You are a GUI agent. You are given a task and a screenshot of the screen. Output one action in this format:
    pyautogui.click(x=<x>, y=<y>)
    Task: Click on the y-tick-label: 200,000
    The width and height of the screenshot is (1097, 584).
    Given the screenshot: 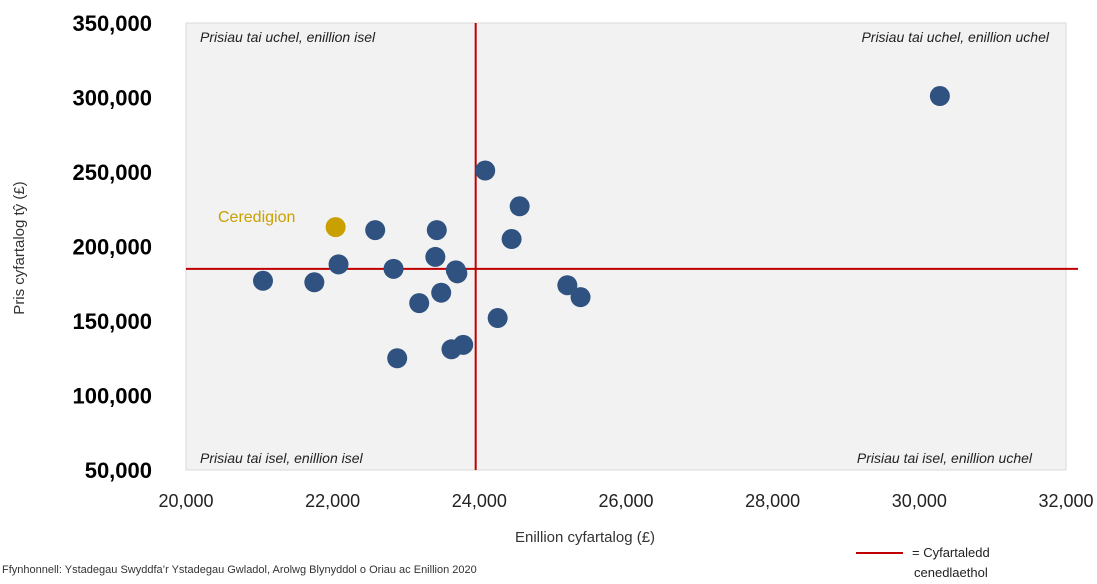 What is the action you would take?
    pyautogui.click(x=112, y=247)
    